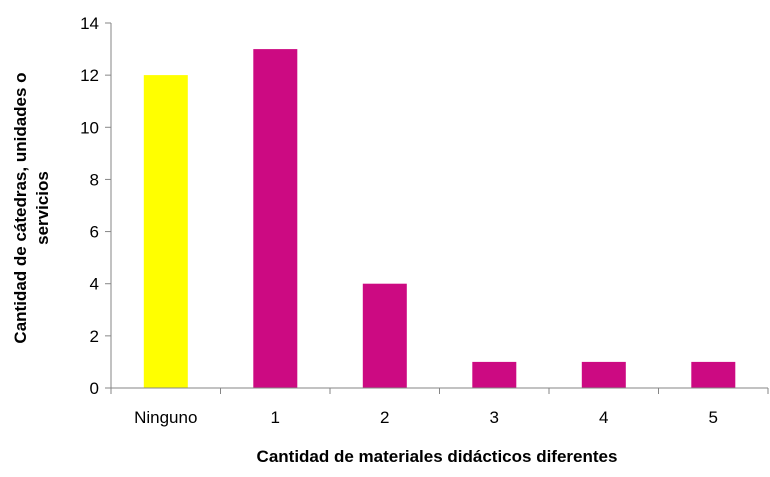 Image resolution: width=770 pixels, height=477 pixels. What do you see at coordinates (713, 417) in the screenshot?
I see `x-tick-label-5: 5` at bounding box center [713, 417].